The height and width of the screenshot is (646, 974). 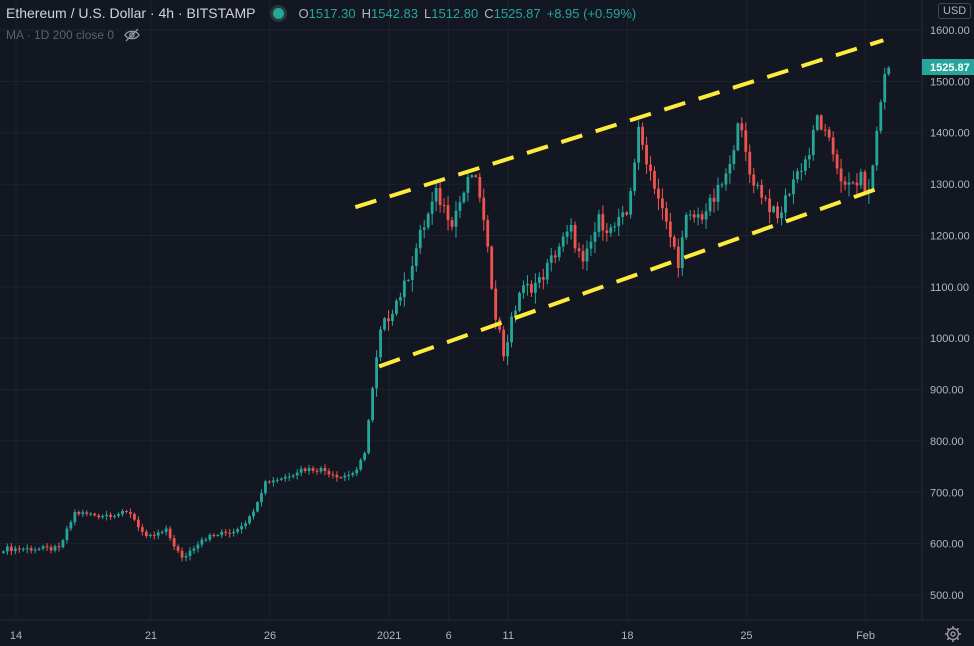 I want to click on indicator-legend: MA · 1D 200 close 0, so click(x=73, y=35).